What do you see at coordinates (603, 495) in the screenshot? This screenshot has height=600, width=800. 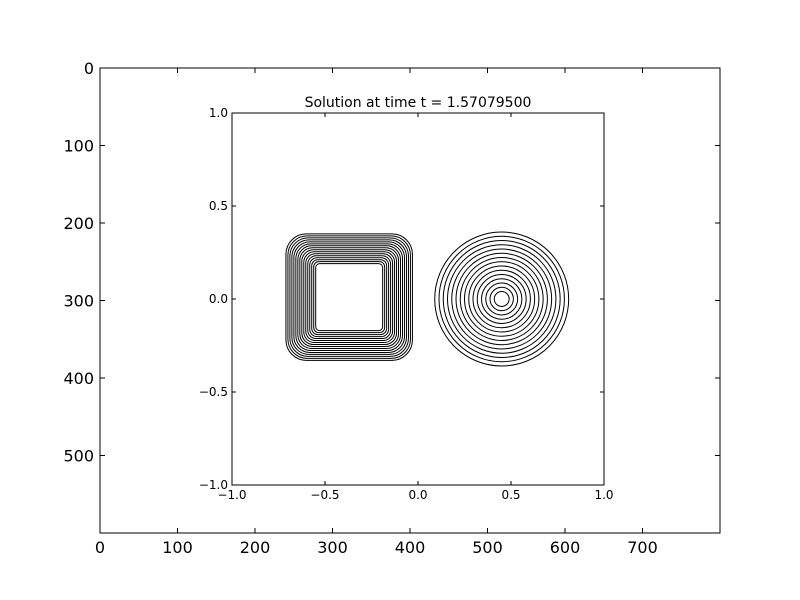 I see `inner-x-tick-label: 1.0` at bounding box center [603, 495].